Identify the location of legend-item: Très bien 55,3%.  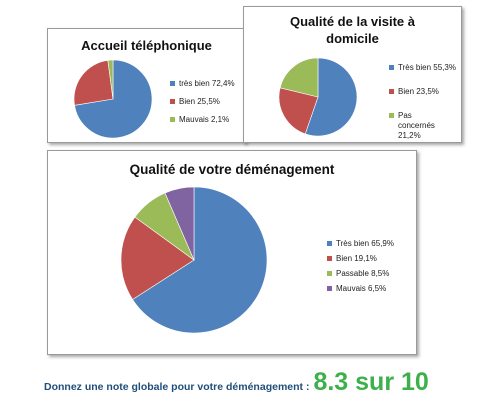
(422, 68).